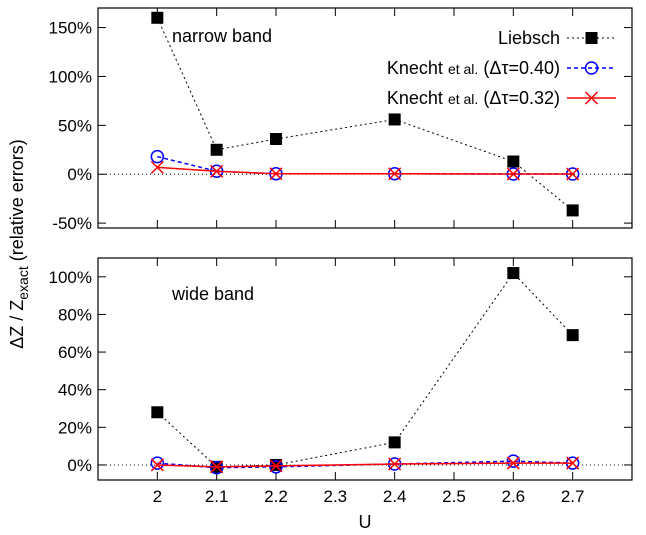 The width and height of the screenshot is (646, 535). I want to click on bottom-ytick-label: 60%, so click(75, 352).